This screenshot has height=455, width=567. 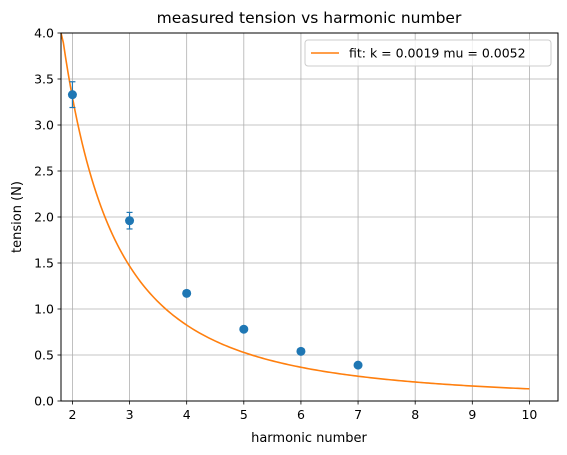 I want to click on legend-label-fit: fit: k = 0.0019 mu = 0.0052, so click(x=437, y=53).